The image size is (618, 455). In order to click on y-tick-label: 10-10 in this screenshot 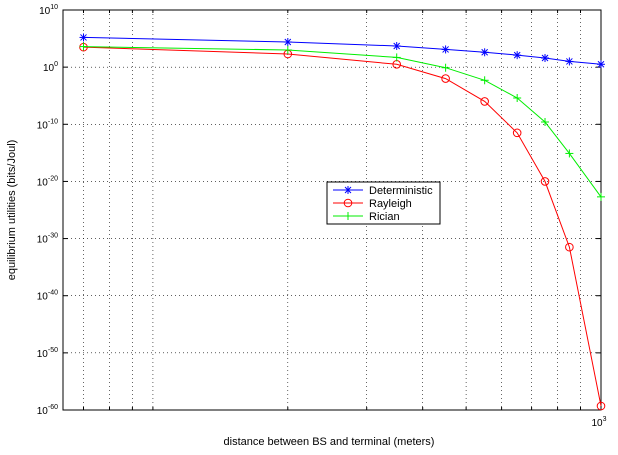, I will do `click(47, 124)`.